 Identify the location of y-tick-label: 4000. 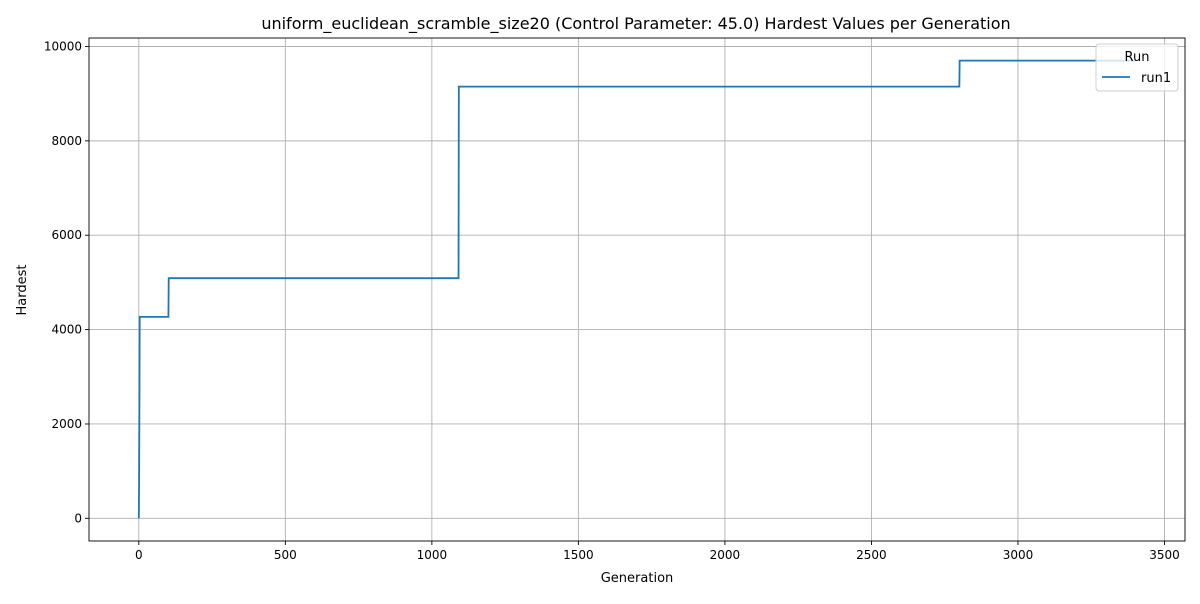
(66, 330).